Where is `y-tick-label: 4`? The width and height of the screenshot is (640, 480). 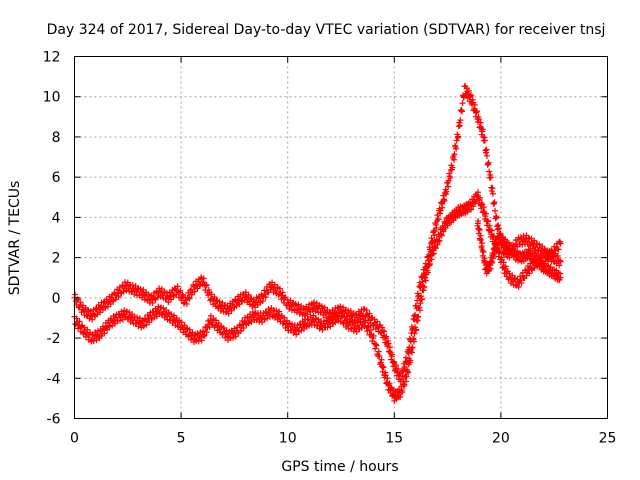 y-tick-label: 4 is located at coordinates (56, 218).